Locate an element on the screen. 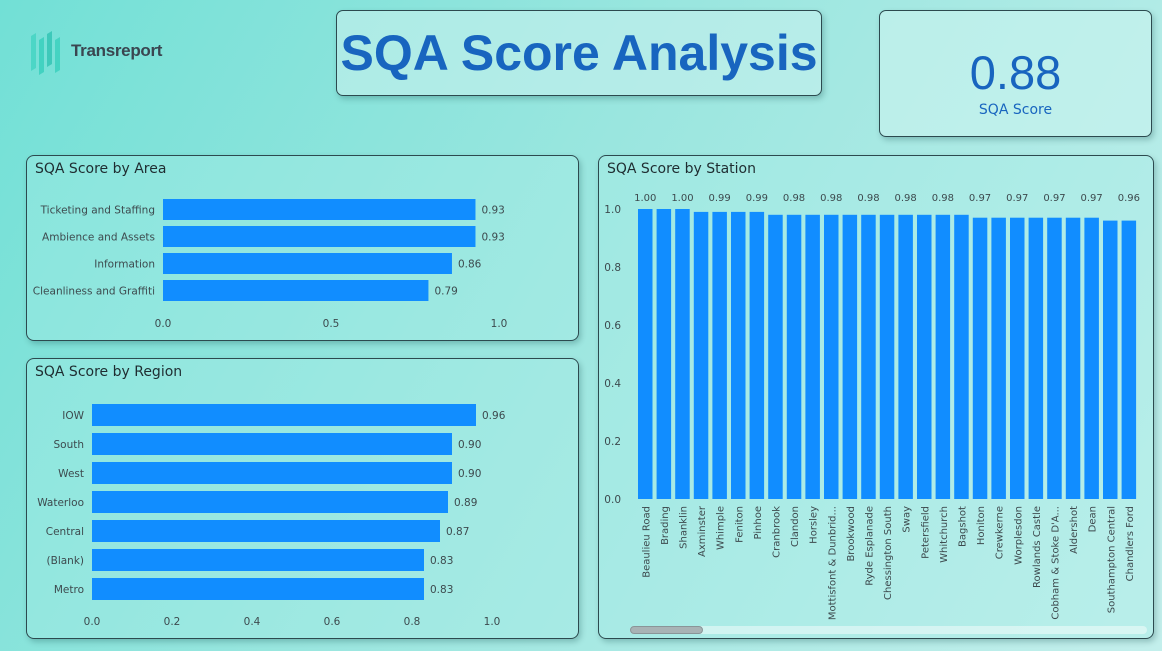  station-axis-tick: 0.6 is located at coordinates (612, 326).